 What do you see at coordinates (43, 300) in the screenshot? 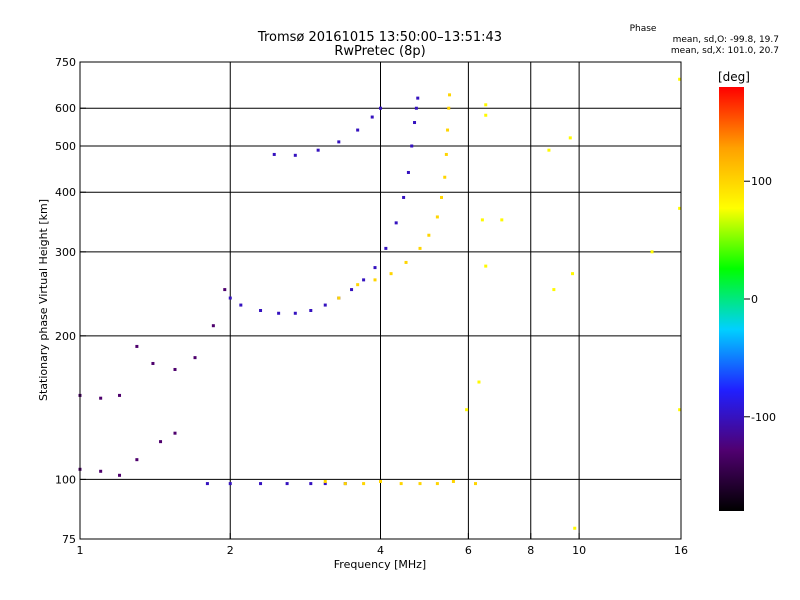
I see `y-axis-label: Stationary phase Virtual Height [km]` at bounding box center [43, 300].